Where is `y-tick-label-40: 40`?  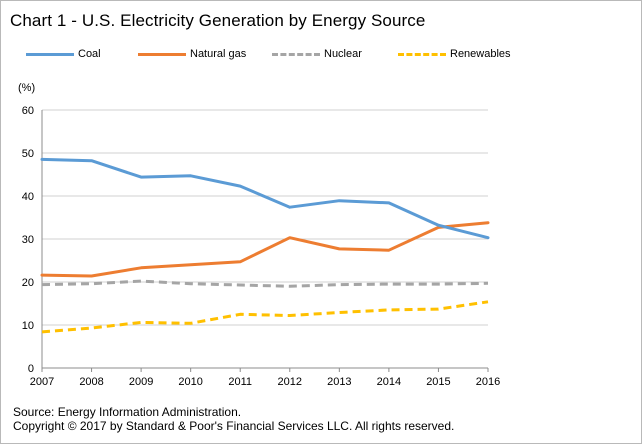
y-tick-label-40: 40 is located at coordinates (28, 197).